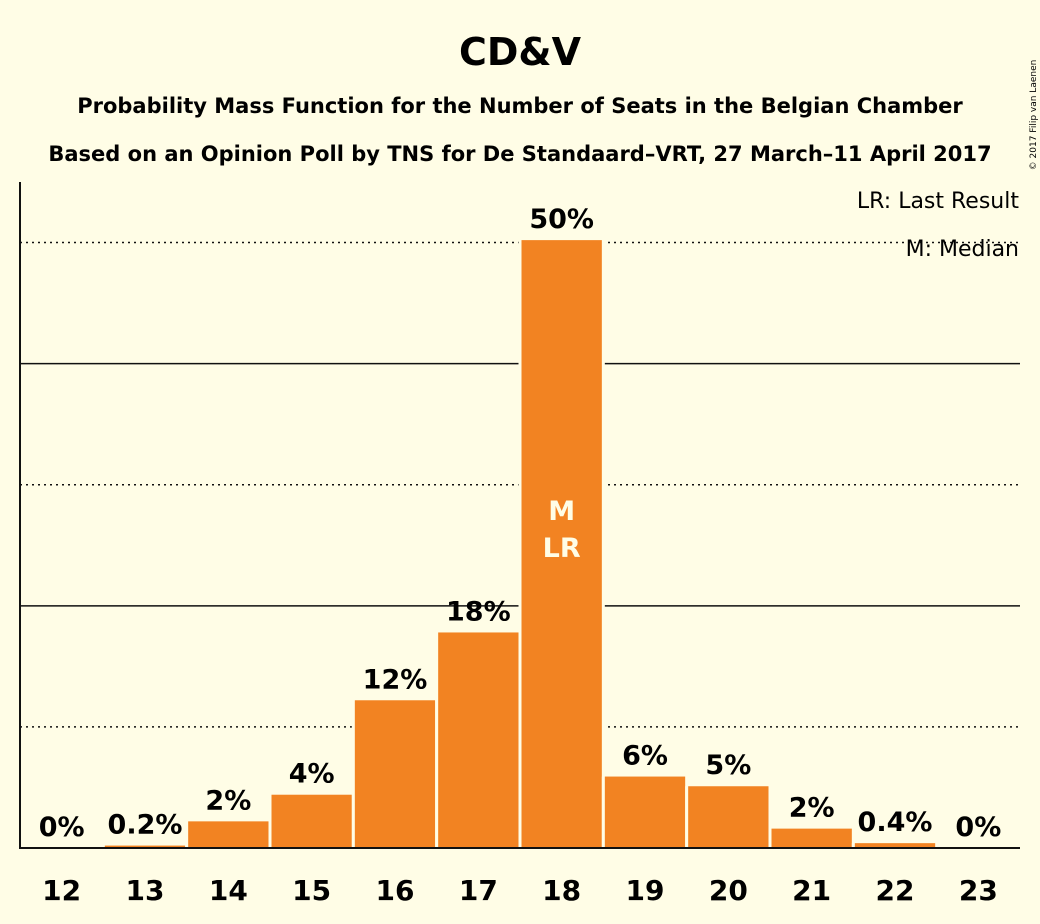 This screenshot has width=1040, height=924. Describe the element at coordinates (561, 511) in the screenshot. I see `median-mark: M` at that location.